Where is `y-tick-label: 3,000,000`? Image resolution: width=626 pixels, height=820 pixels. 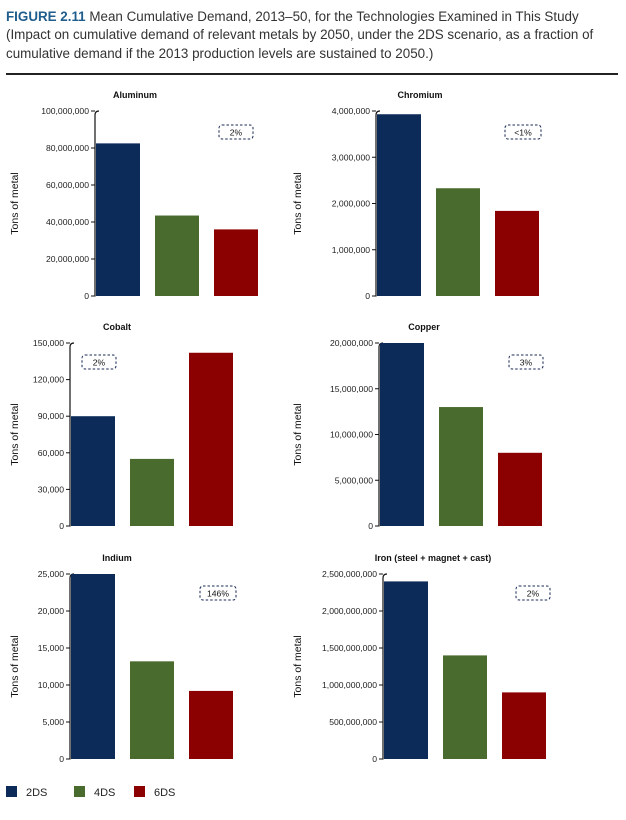 y-tick-label: 3,000,000 is located at coordinates (351, 157).